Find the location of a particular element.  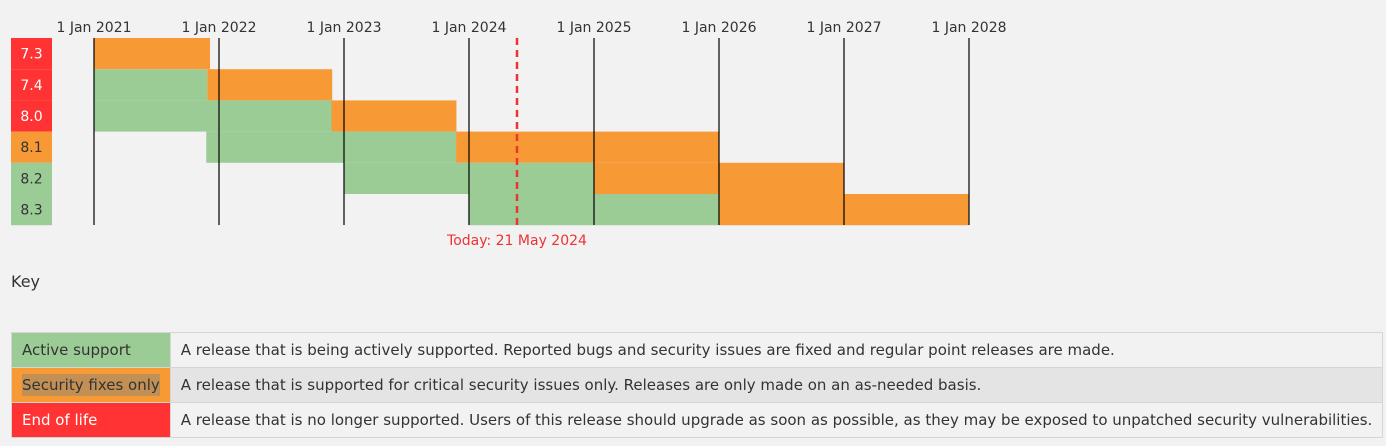

year-label-2021: 1 Jan 2021 is located at coordinates (93, 28).